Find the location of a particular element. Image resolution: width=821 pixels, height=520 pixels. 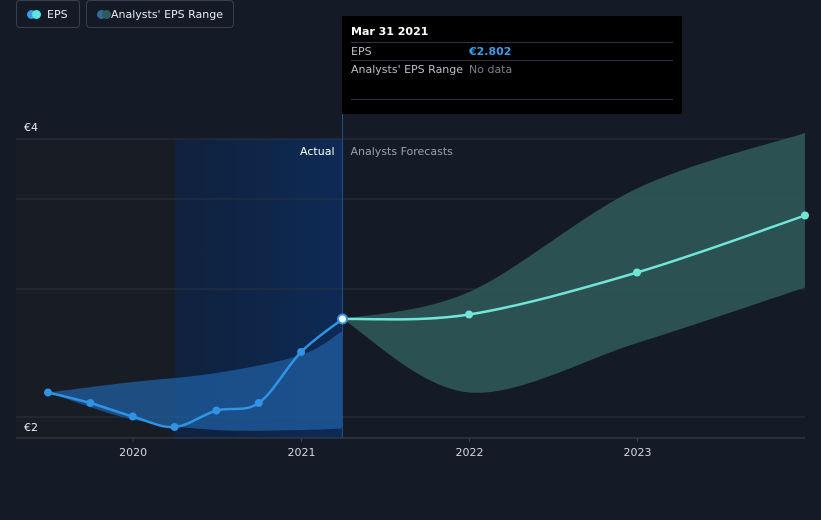

x-tick-label-2: 2022 is located at coordinates (470, 452).